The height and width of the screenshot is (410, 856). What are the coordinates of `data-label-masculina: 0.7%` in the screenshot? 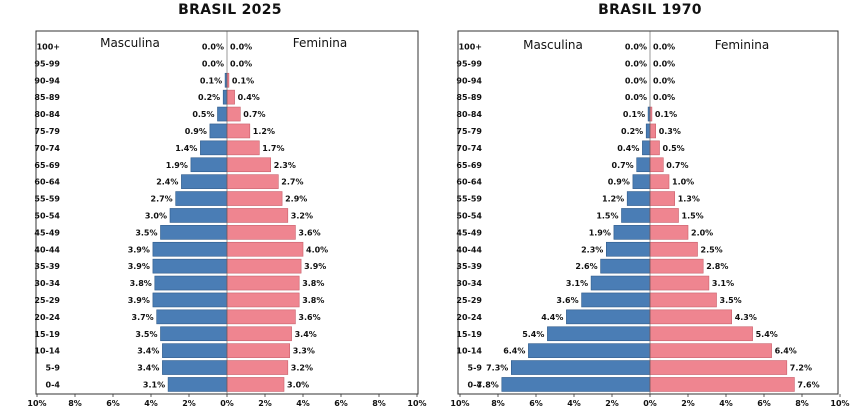 It's located at (623, 165).